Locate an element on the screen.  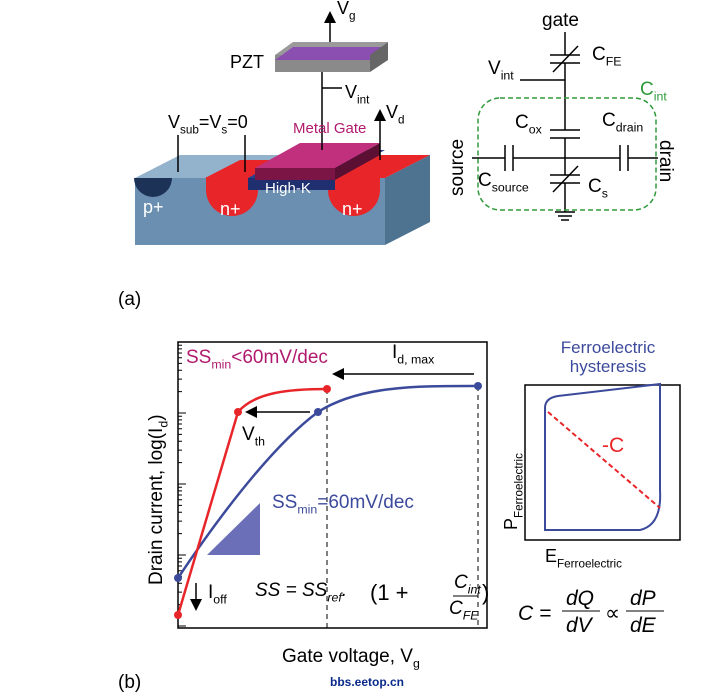
pzt-layer is located at coordinates (331, 53).